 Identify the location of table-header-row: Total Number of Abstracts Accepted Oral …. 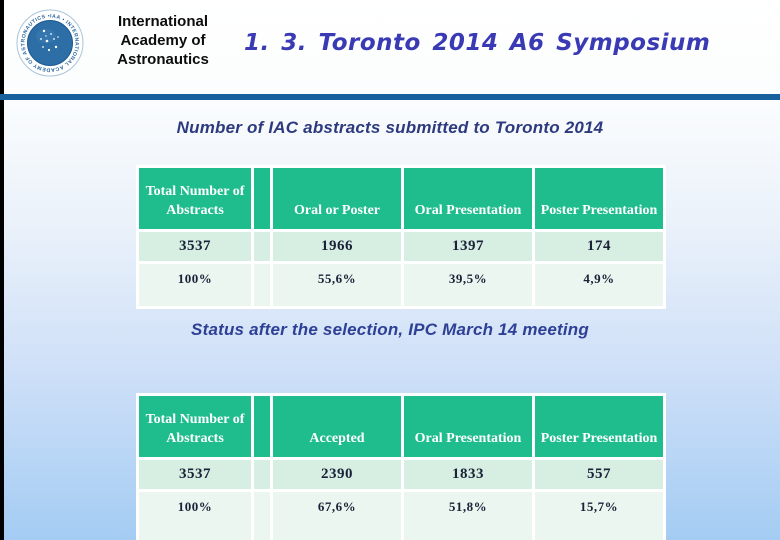
(401, 426).